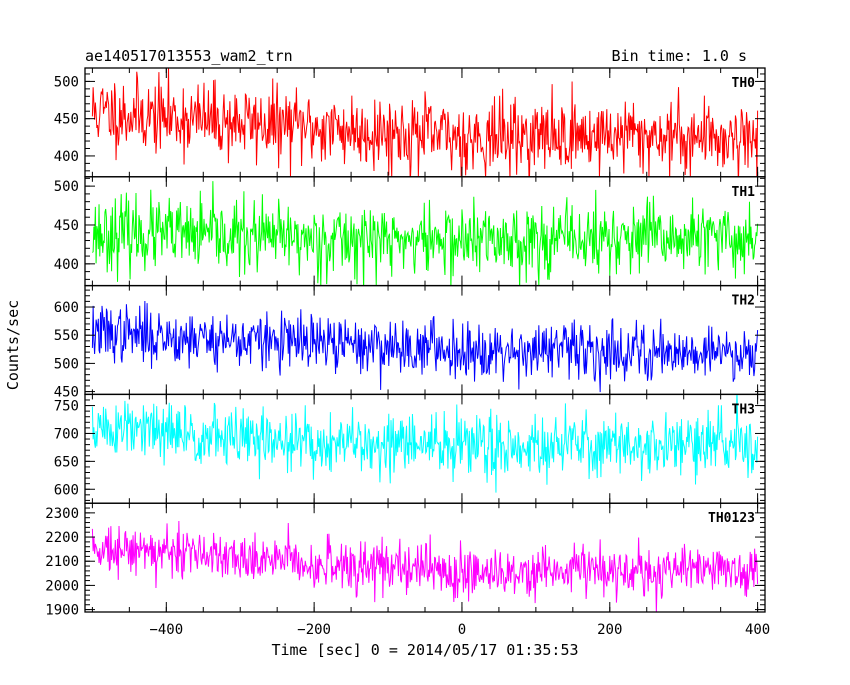 The height and width of the screenshot is (685, 850). I want to click on y-tick-label: 1900, so click(62, 611).